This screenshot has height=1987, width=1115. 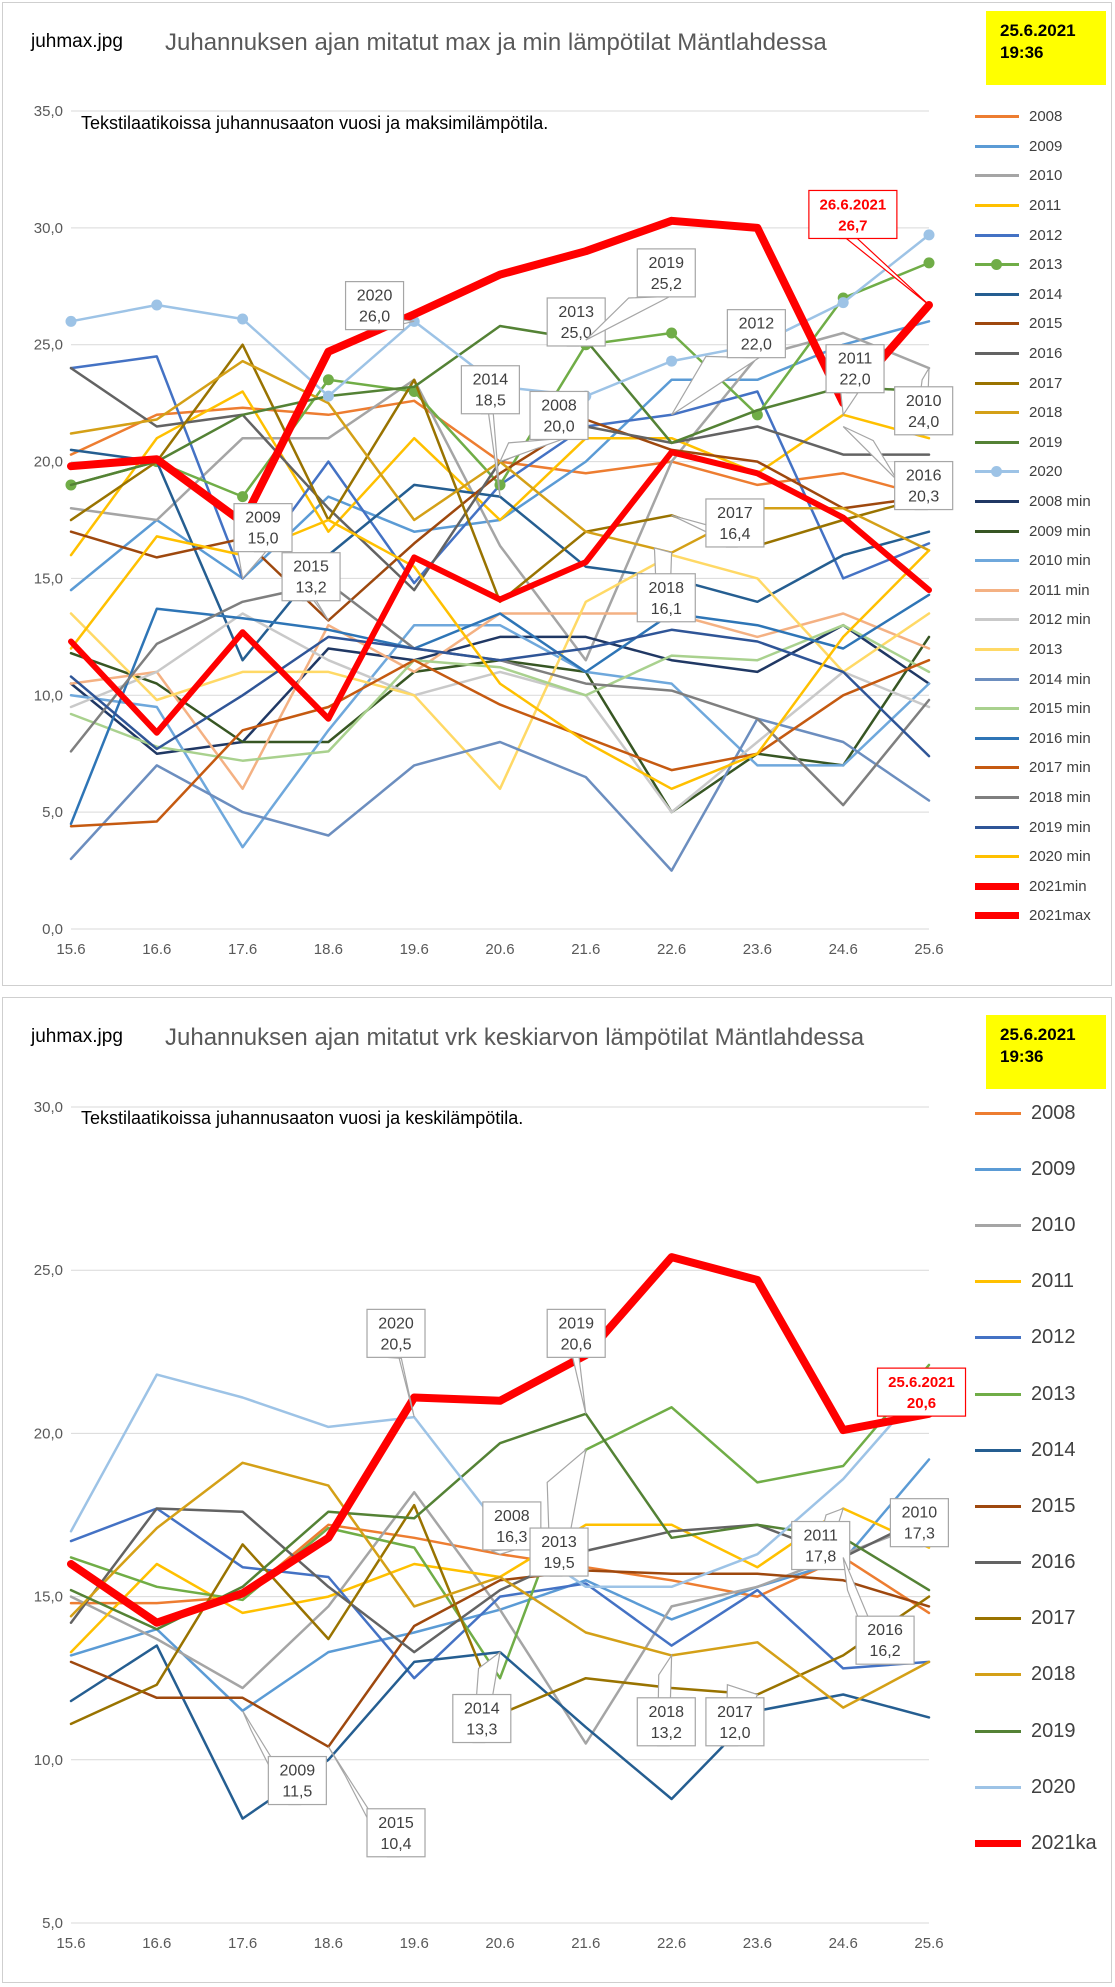 I want to click on callout-label: 17,8, so click(x=820, y=1557).